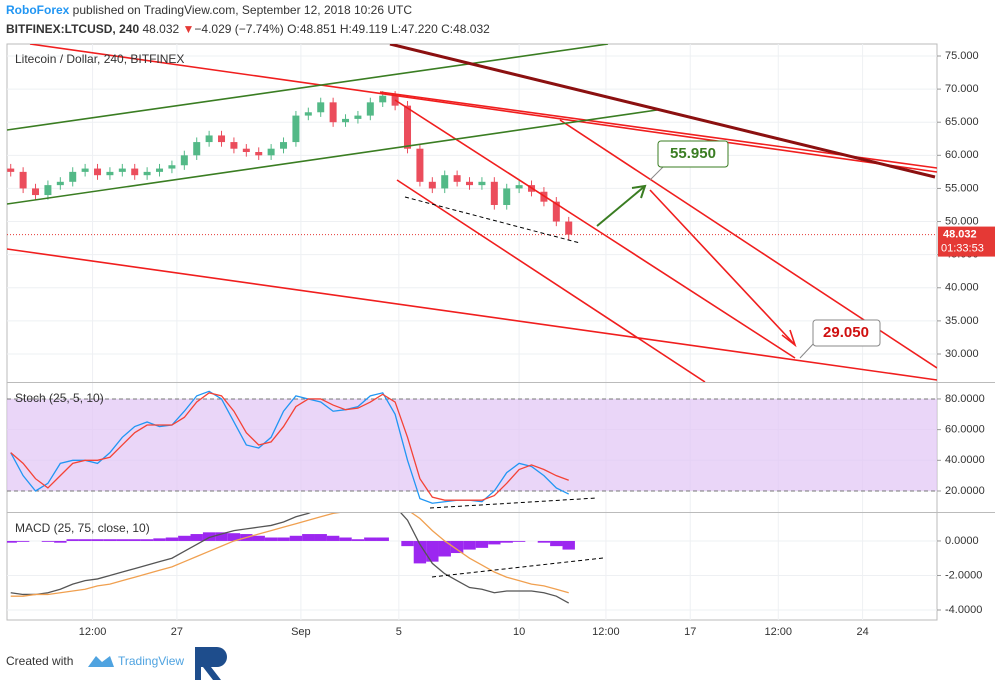  What do you see at coordinates (517, 567) in the screenshot?
I see `macd-trend` at bounding box center [517, 567].